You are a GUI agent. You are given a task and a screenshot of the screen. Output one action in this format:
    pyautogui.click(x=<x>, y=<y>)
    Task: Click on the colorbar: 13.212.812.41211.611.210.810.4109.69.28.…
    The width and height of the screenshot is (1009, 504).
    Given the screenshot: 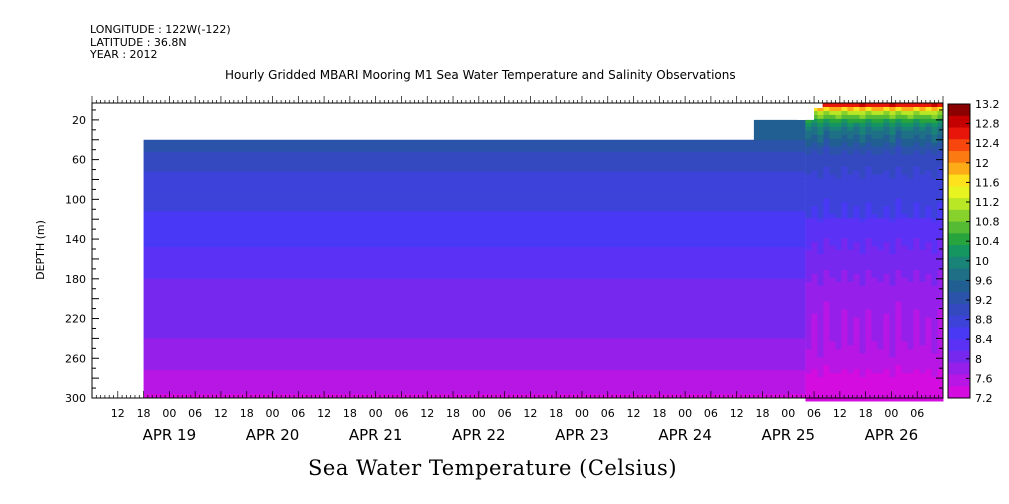 What is the action you would take?
    pyautogui.click(x=973, y=251)
    